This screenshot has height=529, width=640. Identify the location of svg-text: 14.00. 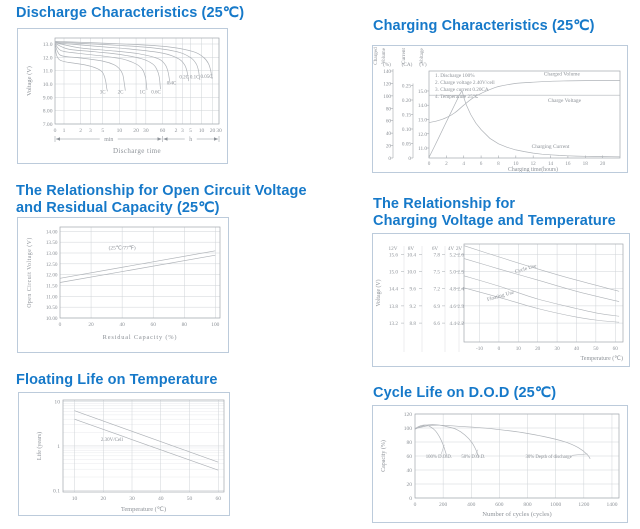
(52, 232).